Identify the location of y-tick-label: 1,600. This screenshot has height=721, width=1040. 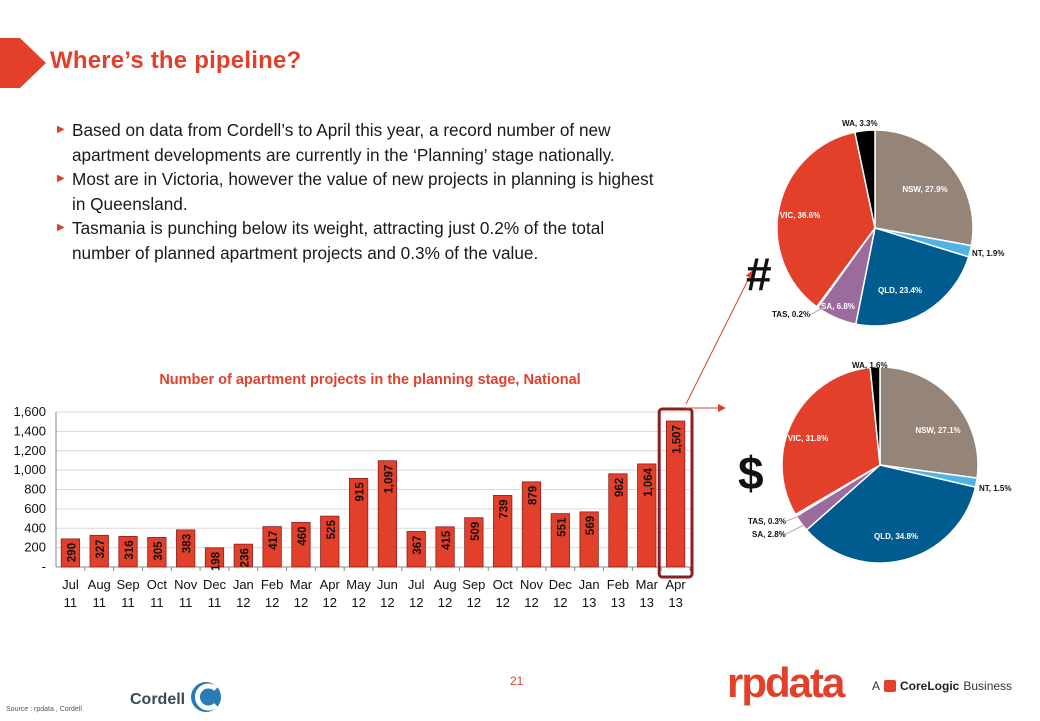
(29, 411).